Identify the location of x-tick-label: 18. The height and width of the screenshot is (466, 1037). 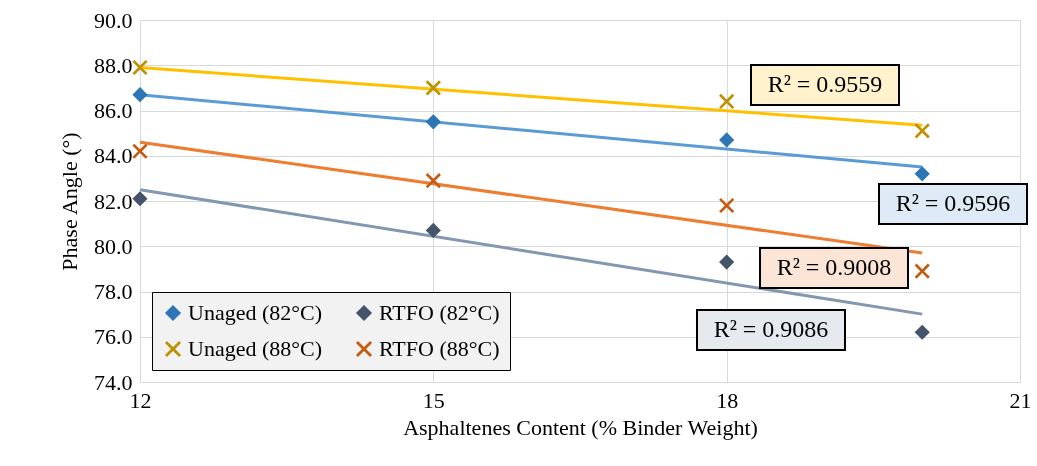
(727, 400).